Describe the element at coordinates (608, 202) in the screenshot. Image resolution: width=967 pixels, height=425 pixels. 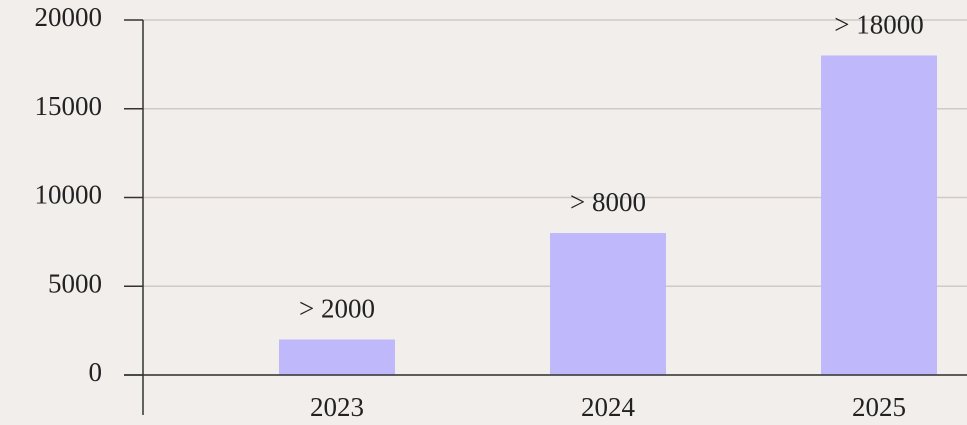
I see `value-label: > 8000` at that location.